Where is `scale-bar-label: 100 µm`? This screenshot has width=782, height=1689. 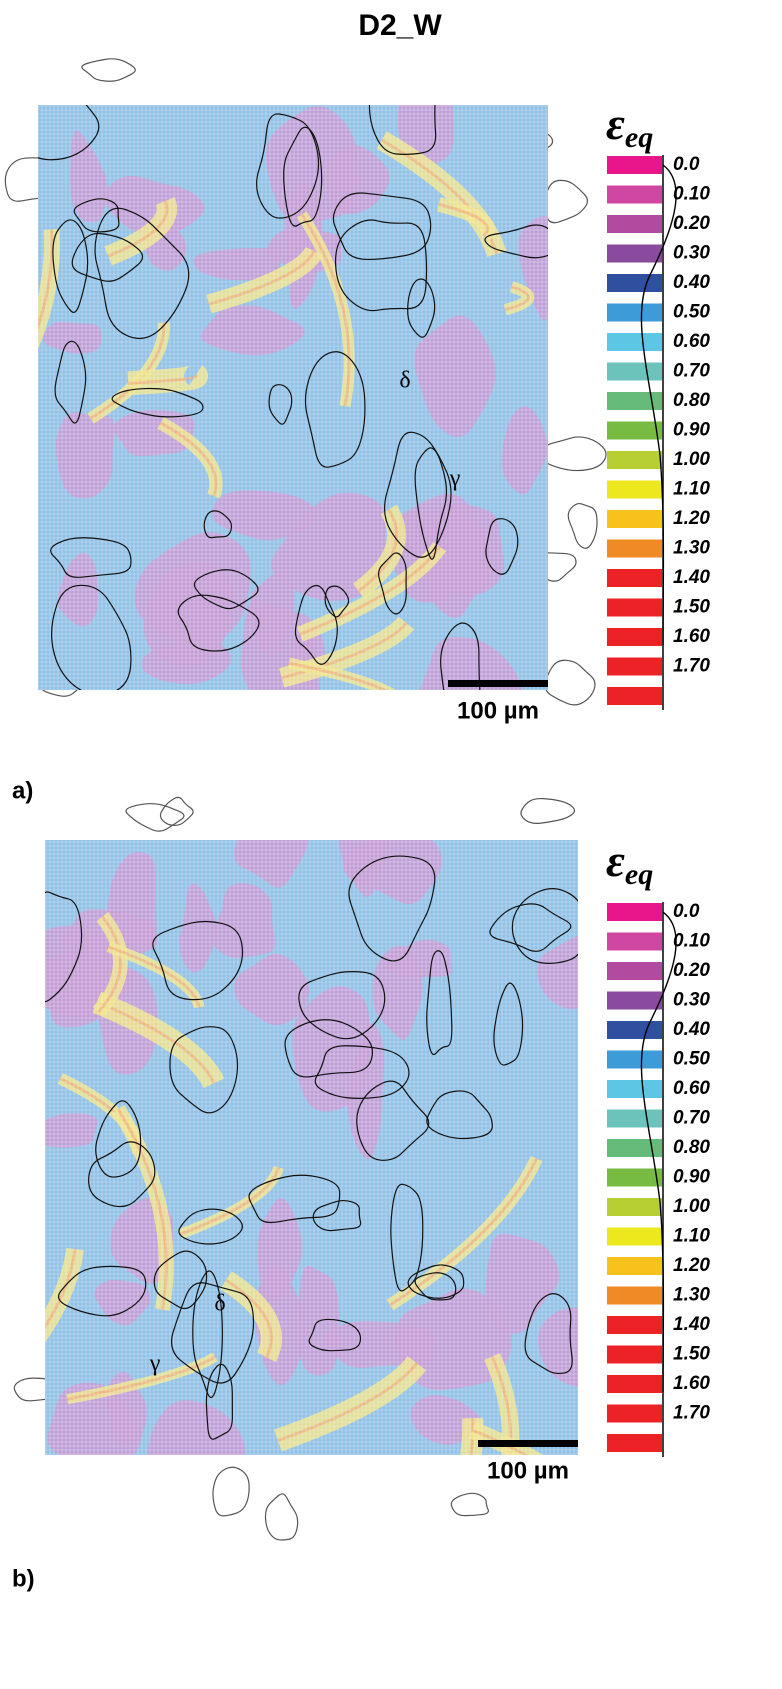
scale-bar-label: 100 µm is located at coordinates (498, 710).